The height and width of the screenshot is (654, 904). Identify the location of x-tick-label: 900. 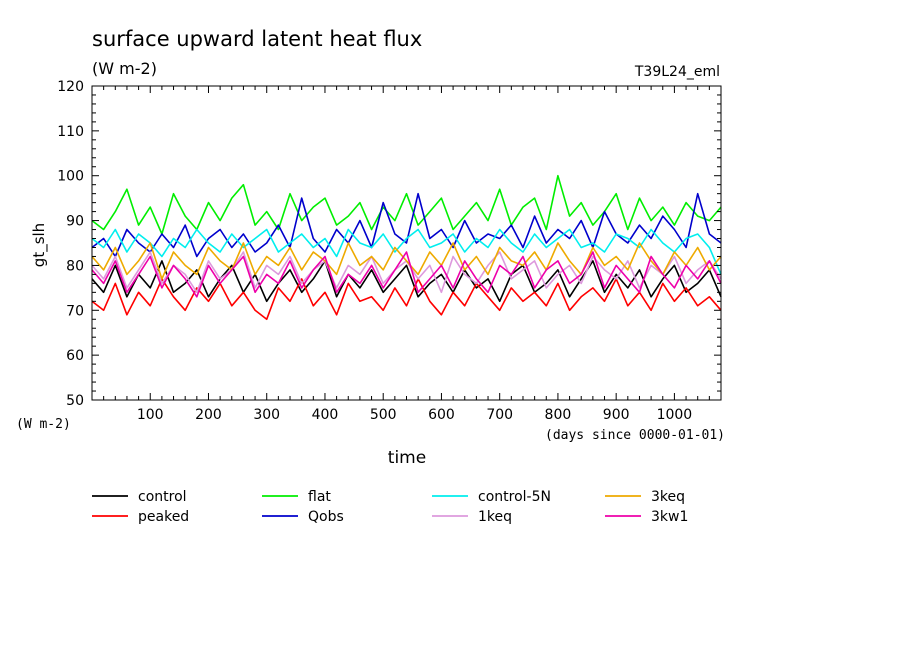
(616, 415).